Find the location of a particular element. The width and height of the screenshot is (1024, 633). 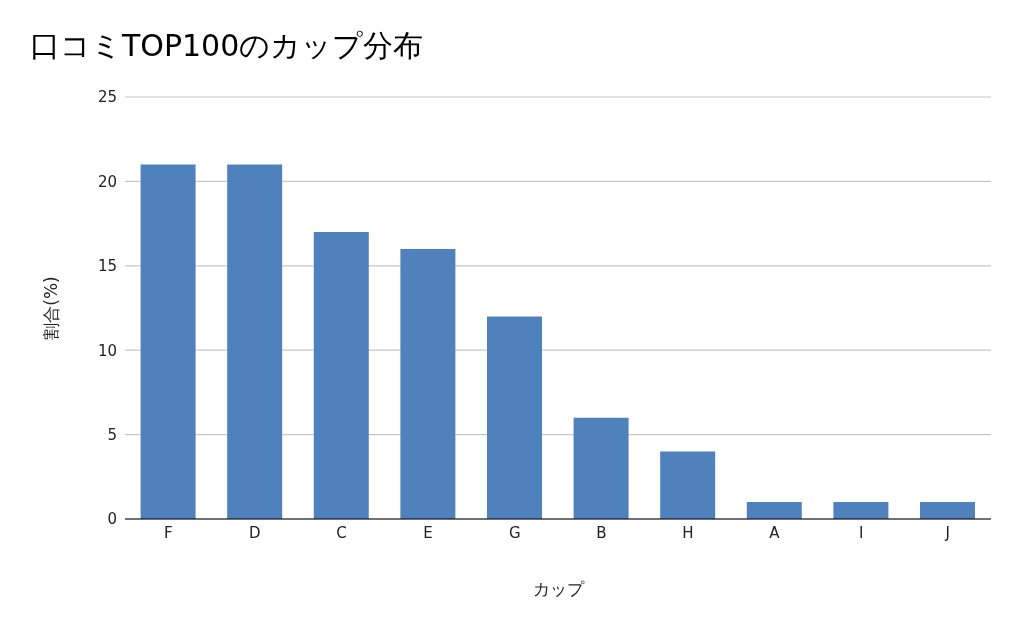

x-tick-label: B is located at coordinates (601, 532).